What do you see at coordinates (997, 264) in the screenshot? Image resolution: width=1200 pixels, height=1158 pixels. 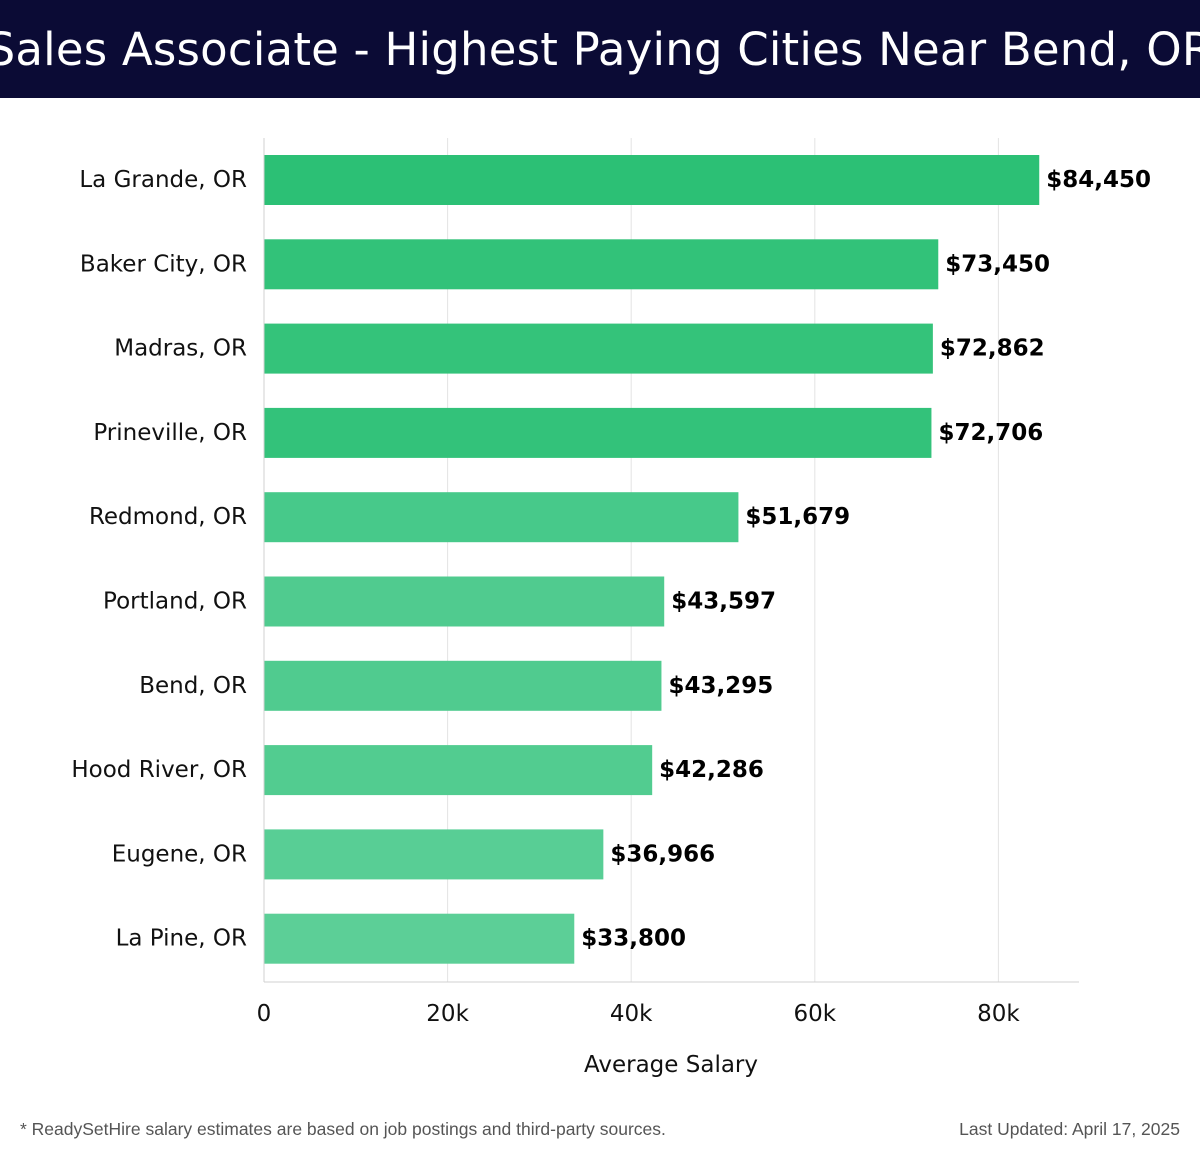 I see `value-label: $73,450` at bounding box center [997, 264].